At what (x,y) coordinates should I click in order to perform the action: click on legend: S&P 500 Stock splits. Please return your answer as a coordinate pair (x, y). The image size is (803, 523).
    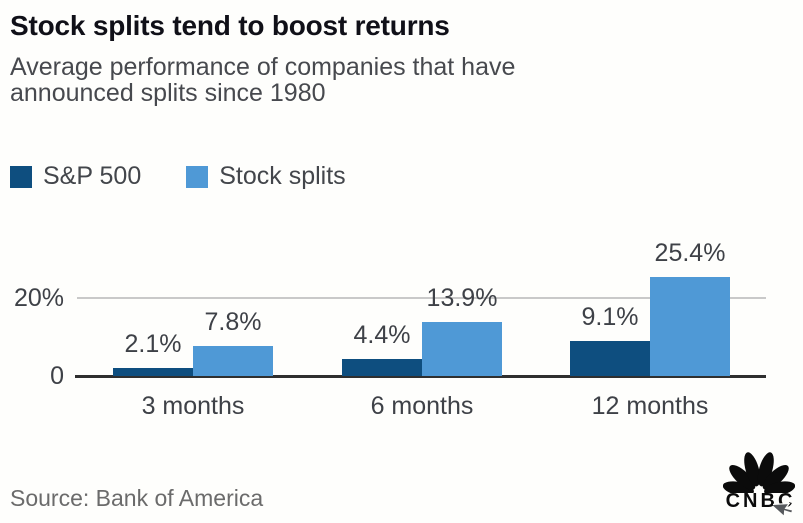
    Looking at the image, I should click on (178, 176).